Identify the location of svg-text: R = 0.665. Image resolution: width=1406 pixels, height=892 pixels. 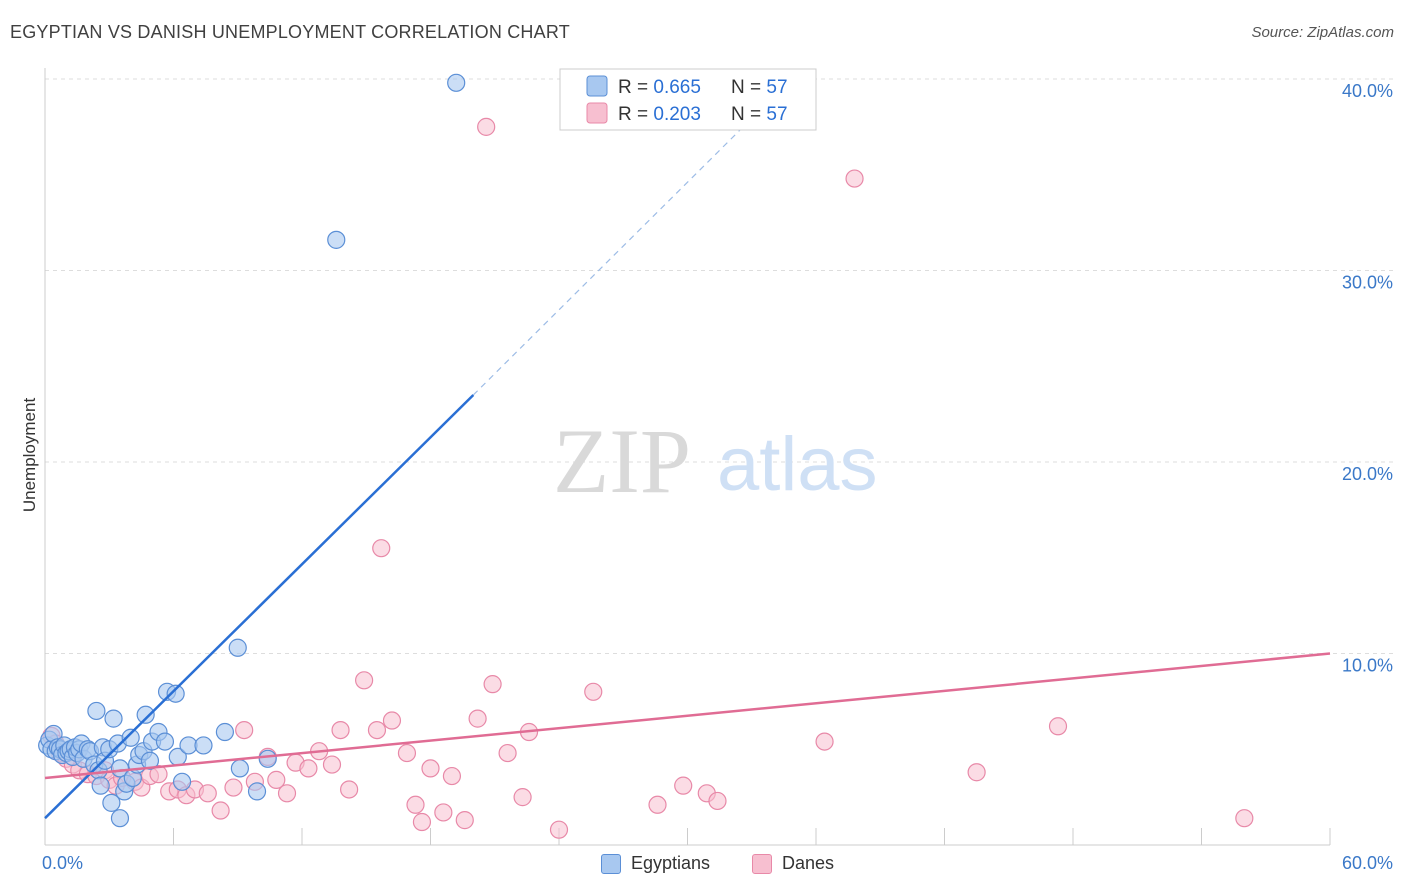
(659, 87).